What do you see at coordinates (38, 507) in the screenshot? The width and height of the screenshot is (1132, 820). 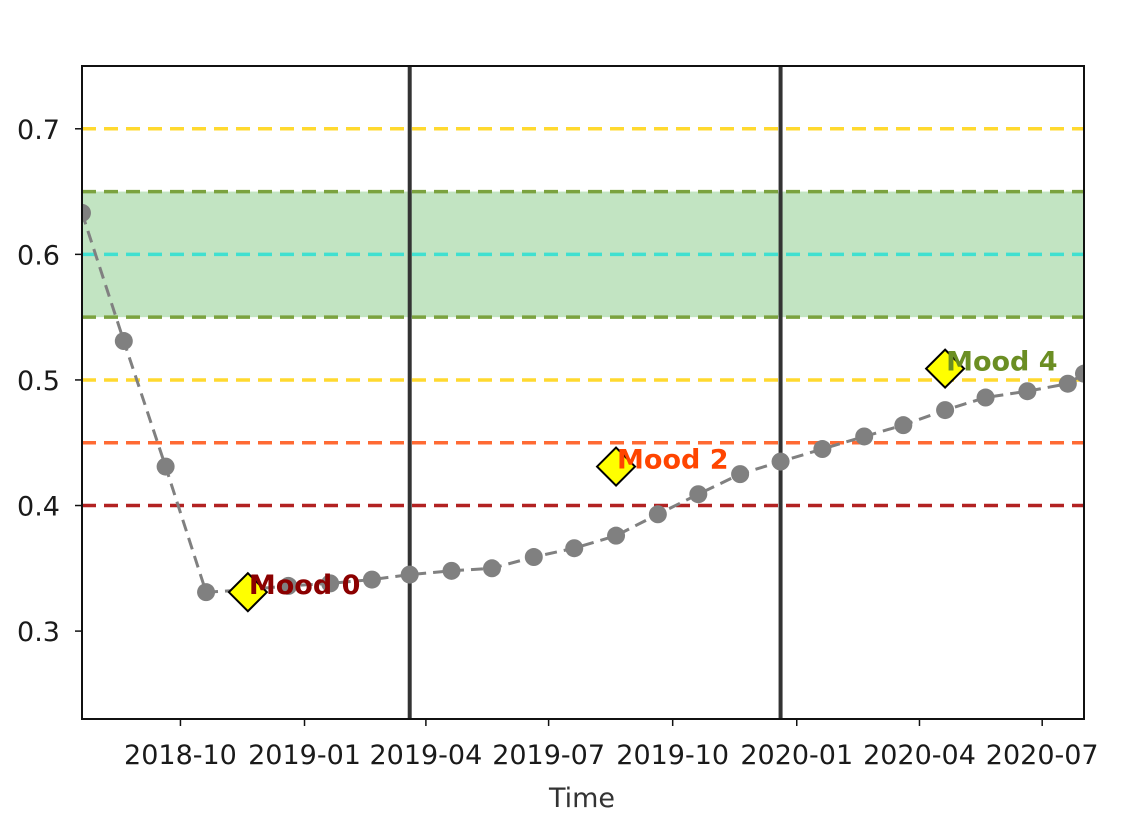 I see `y-tick-label-1: 0.4` at bounding box center [38, 507].